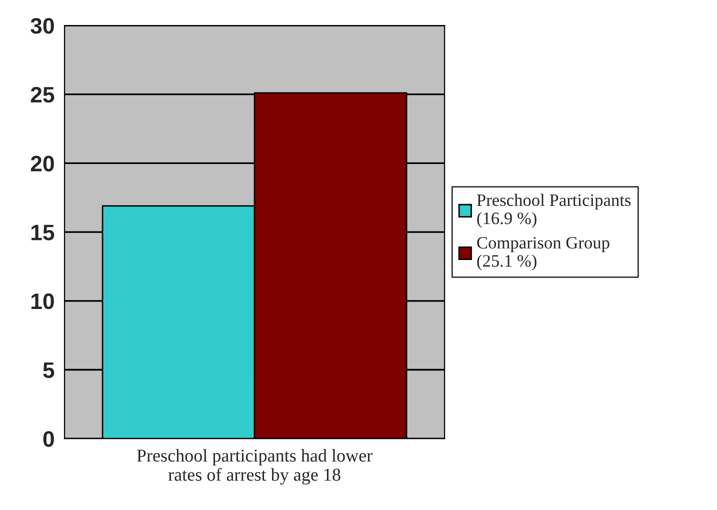  What do you see at coordinates (42, 232) in the screenshot?
I see `y-tick-label: 15` at bounding box center [42, 232].